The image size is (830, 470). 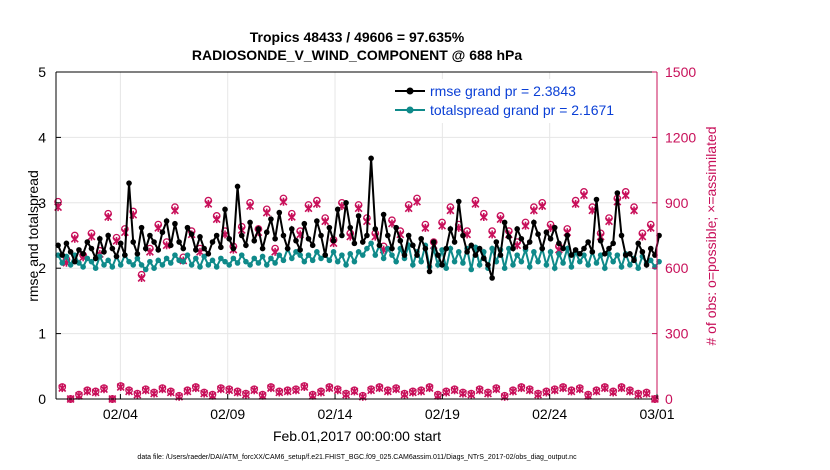 I want to click on x-axis-label: Feb.01,2017 00:00:00 start, so click(x=357, y=436).